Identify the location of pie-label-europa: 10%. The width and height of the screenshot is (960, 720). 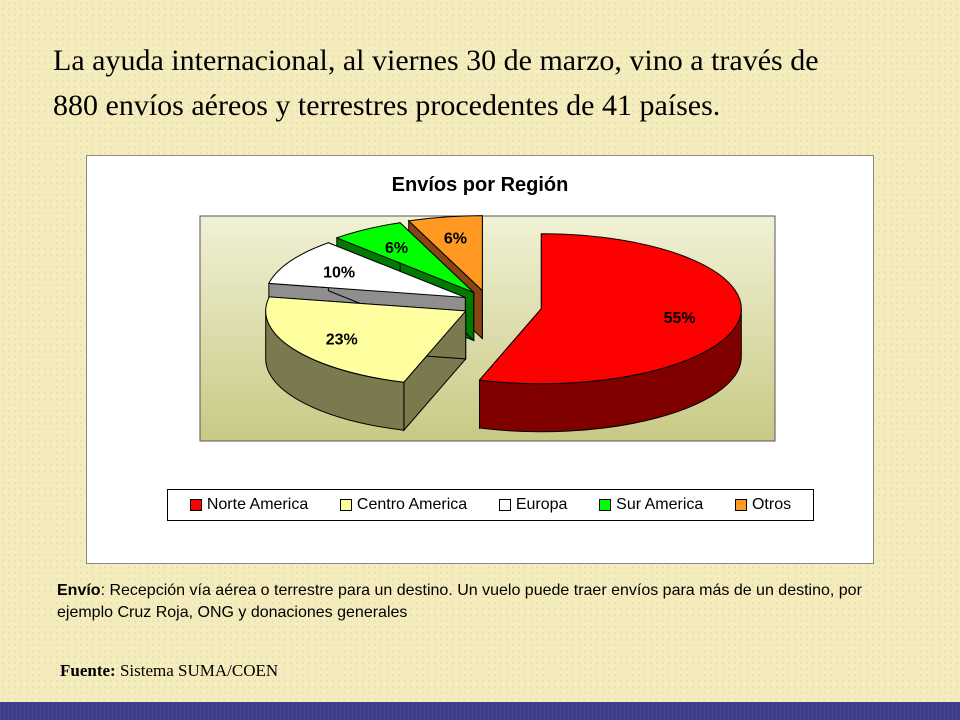
(339, 272).